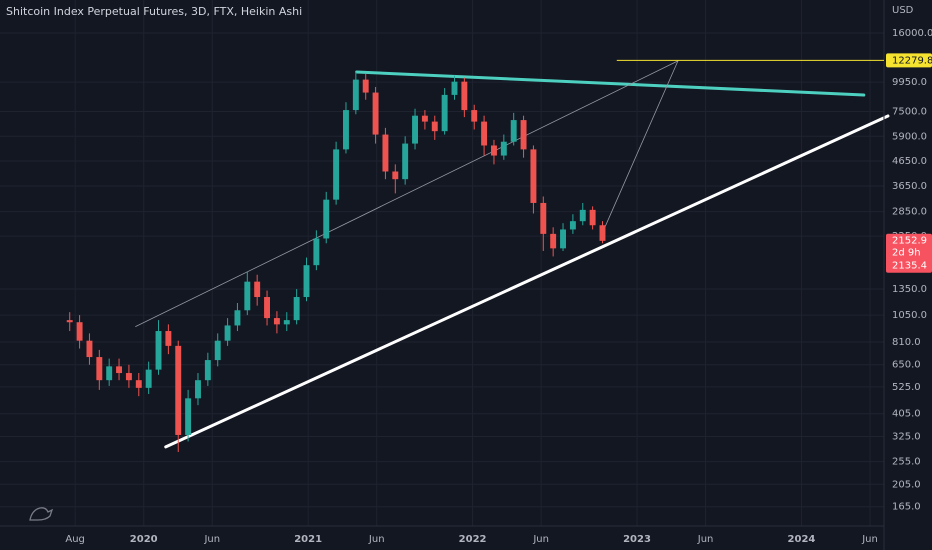 Image resolution: width=932 pixels, height=550 pixels. I want to click on low-label: 2135.4, so click(909, 266).